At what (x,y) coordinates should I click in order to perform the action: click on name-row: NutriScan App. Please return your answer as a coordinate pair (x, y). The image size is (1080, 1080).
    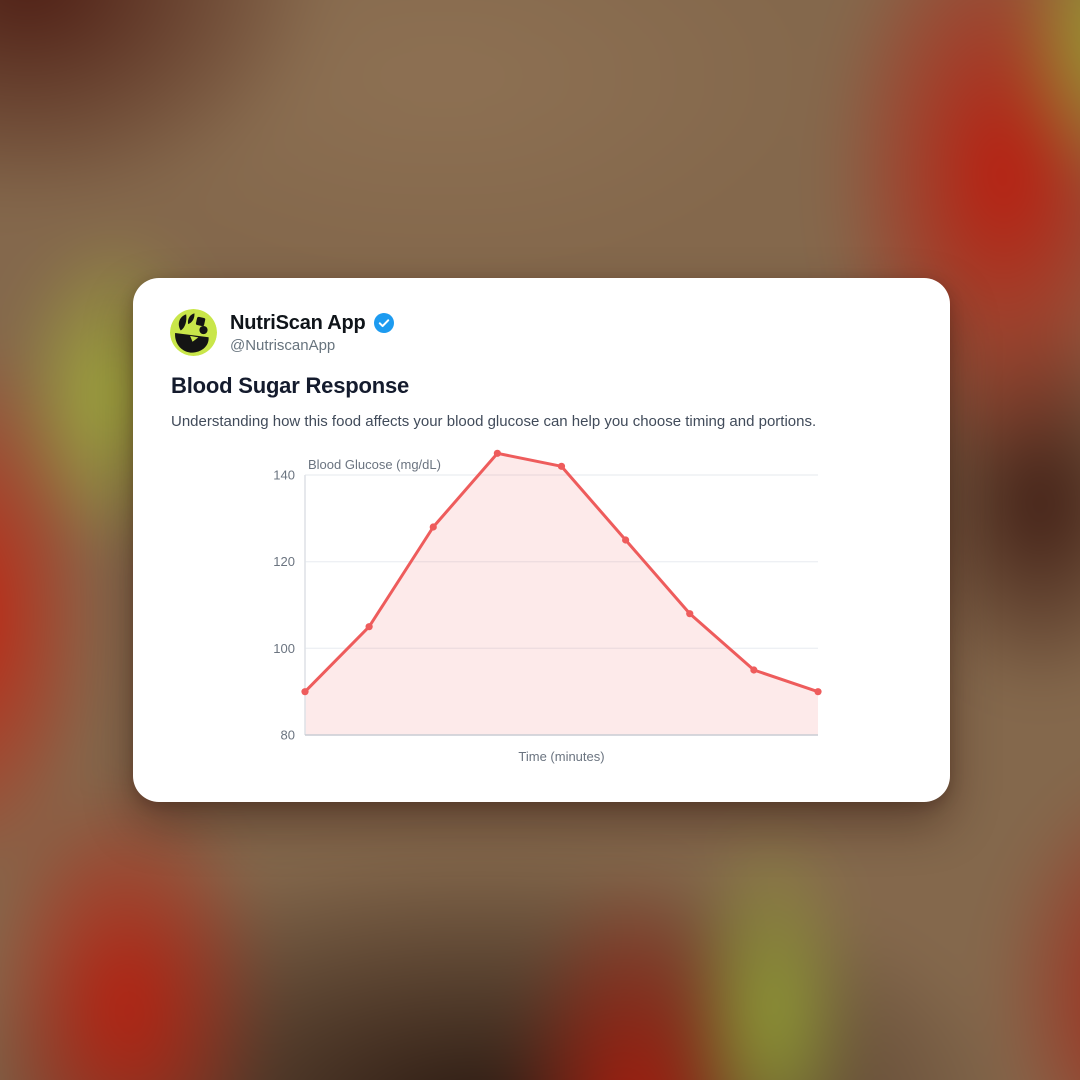
    Looking at the image, I should click on (312, 323).